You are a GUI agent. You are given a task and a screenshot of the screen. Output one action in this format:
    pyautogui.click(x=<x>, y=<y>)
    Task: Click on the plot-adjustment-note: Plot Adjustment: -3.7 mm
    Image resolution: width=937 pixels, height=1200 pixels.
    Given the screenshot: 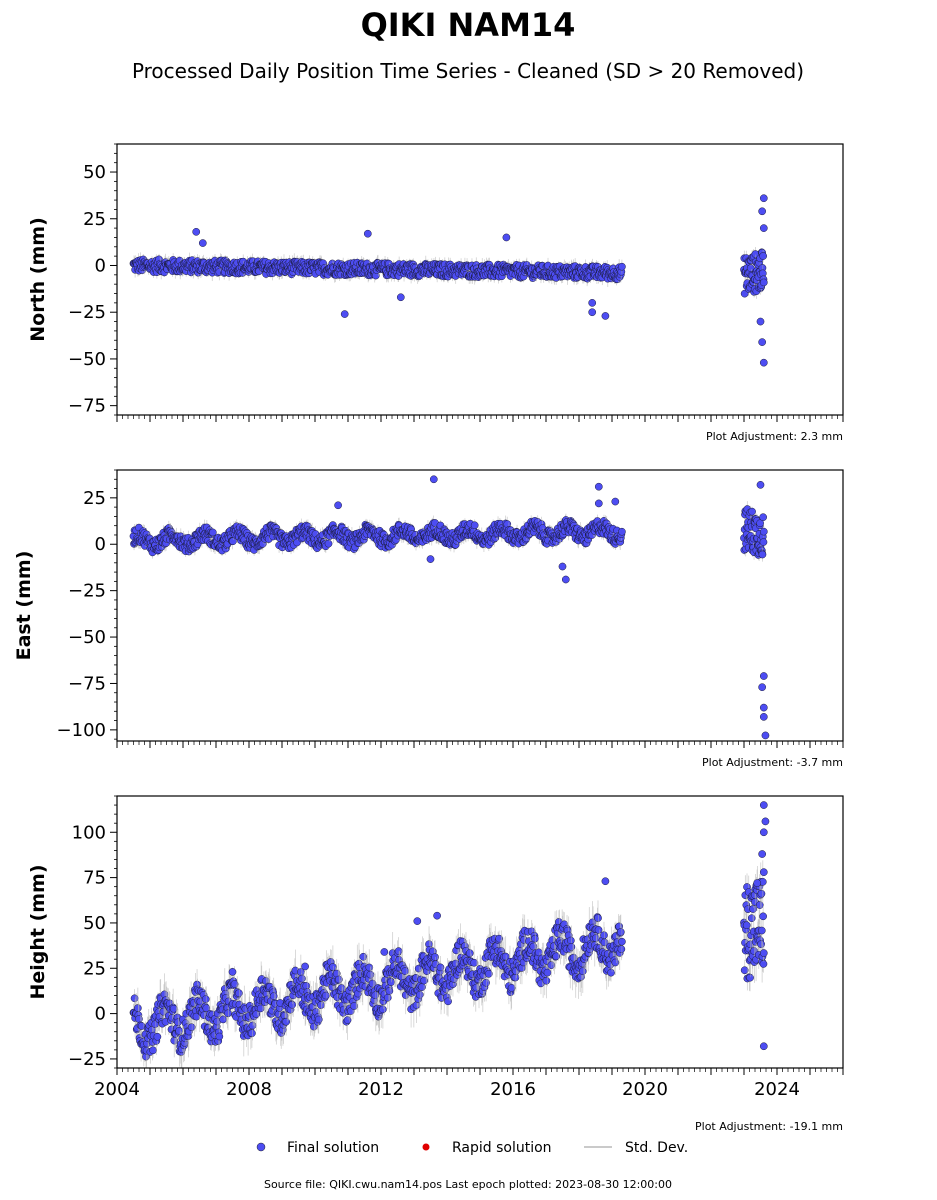 What is the action you would take?
    pyautogui.click(x=772, y=762)
    